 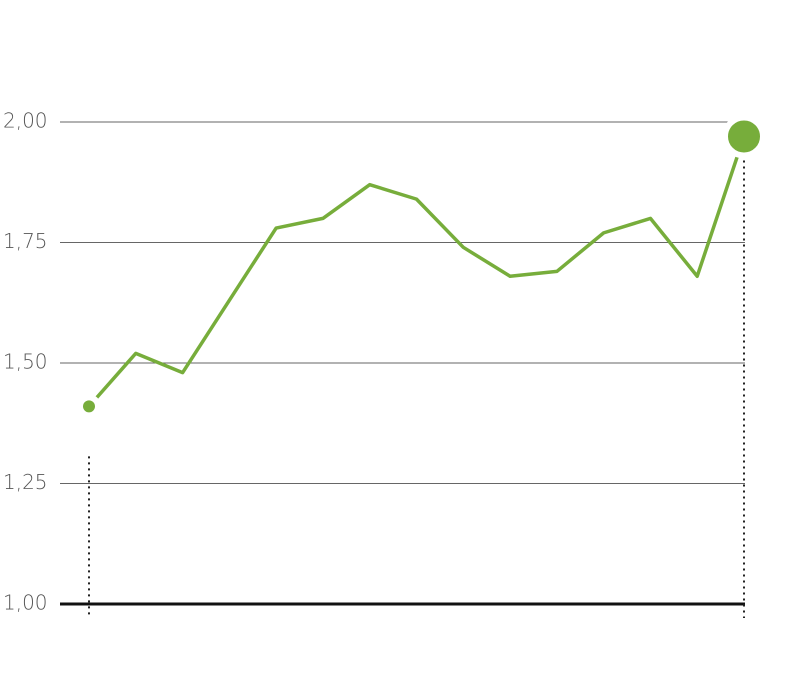 What do you see at coordinates (25, 362) in the screenshot?
I see `y-tick-label: 1,50` at bounding box center [25, 362].